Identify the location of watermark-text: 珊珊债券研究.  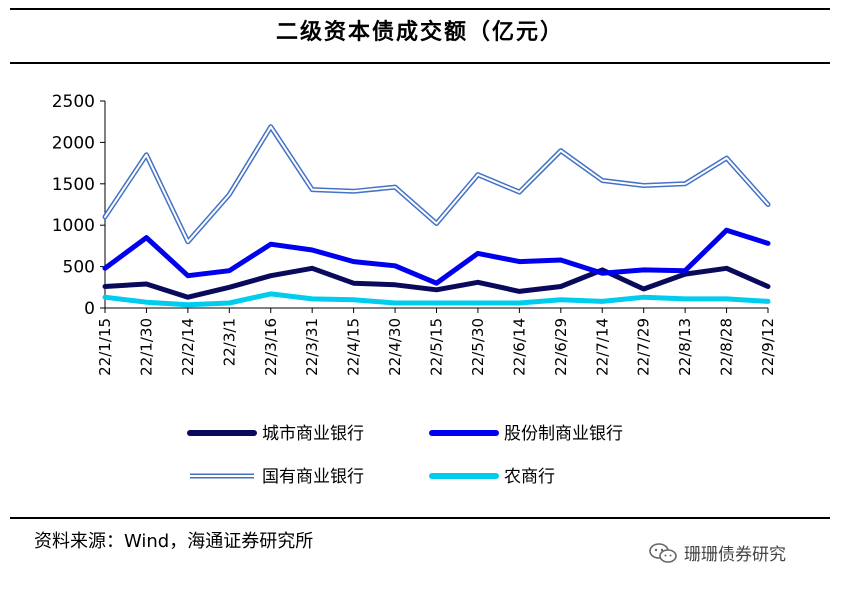
(735, 555).